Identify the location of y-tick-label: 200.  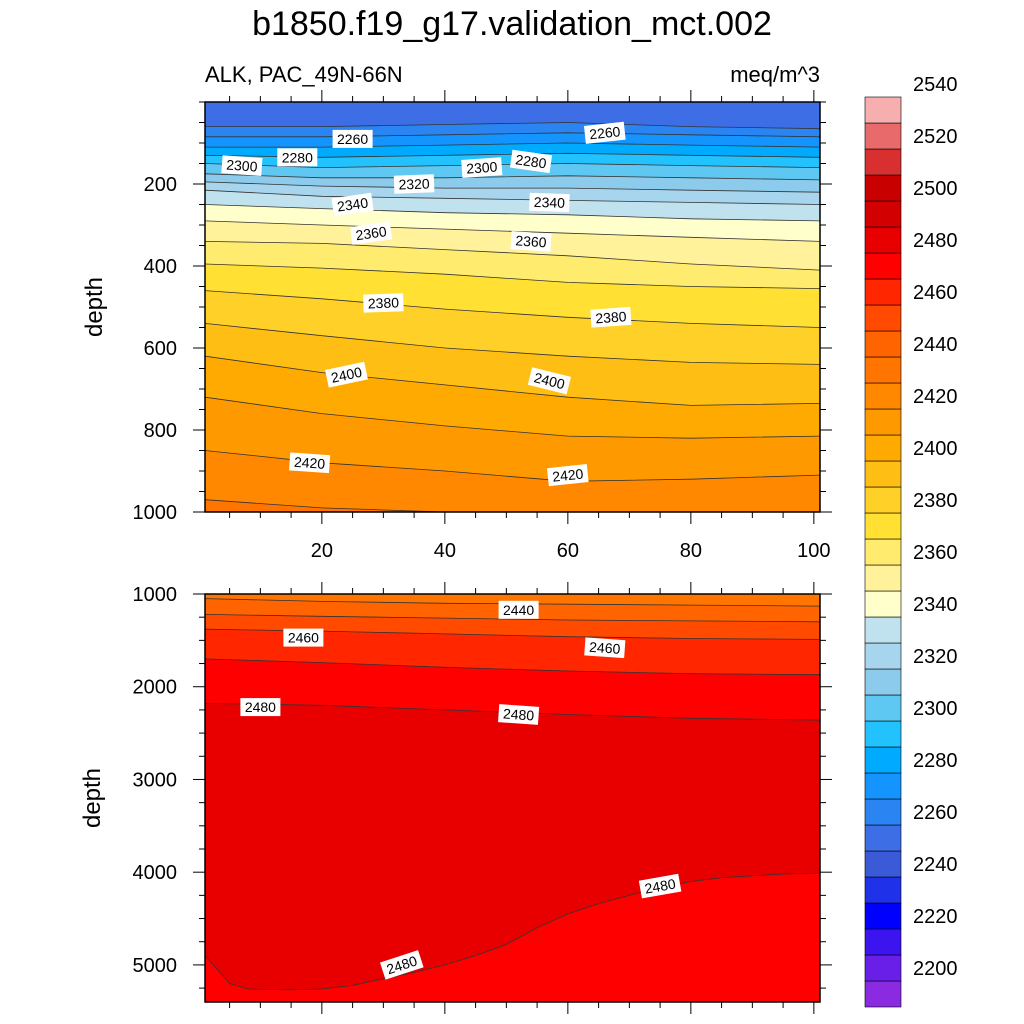
(160, 185).